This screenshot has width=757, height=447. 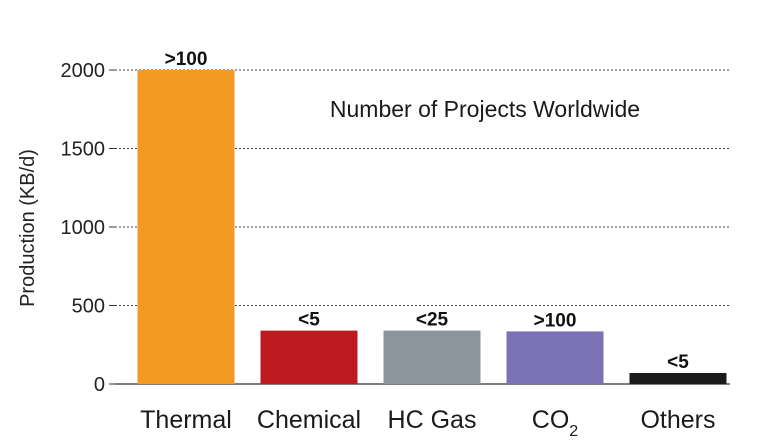 What do you see at coordinates (88, 307) in the screenshot?
I see `y-tick-label: 500` at bounding box center [88, 307].